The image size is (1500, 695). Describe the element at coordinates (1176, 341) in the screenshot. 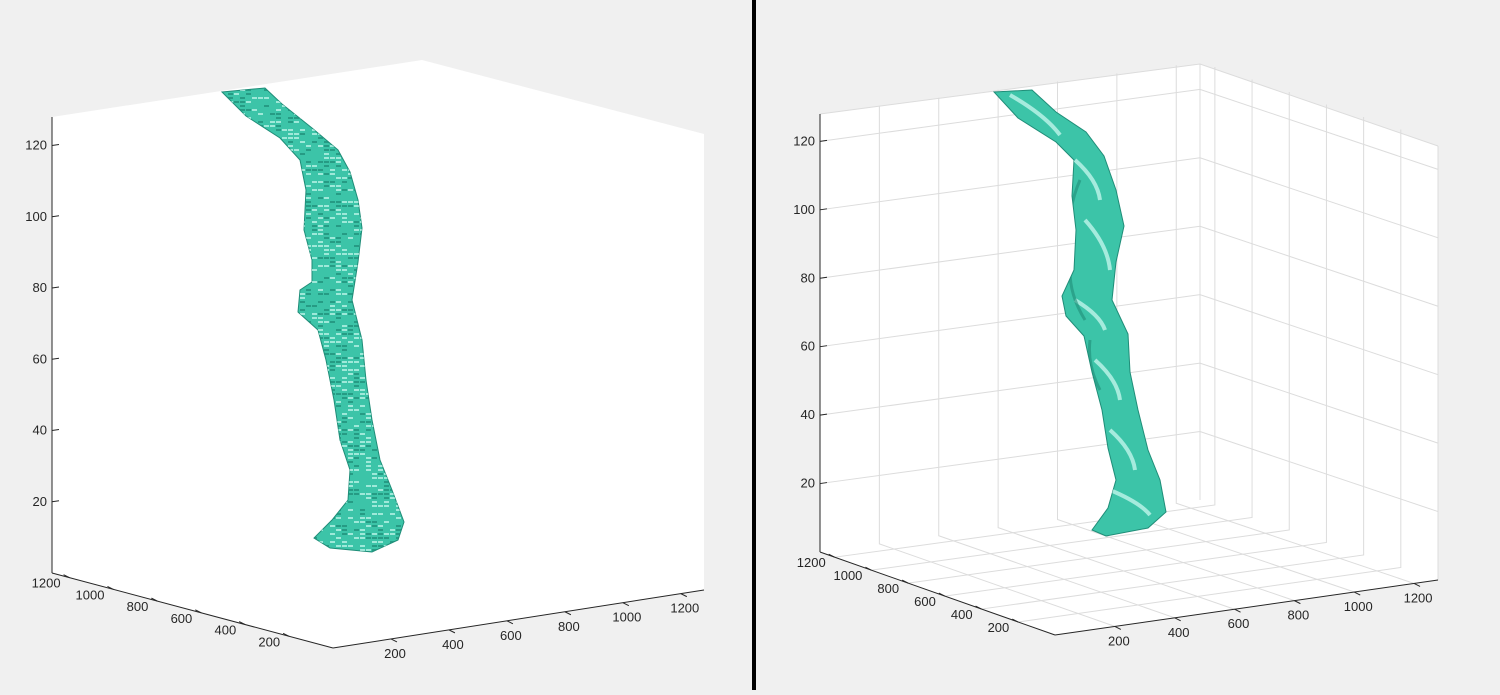

I see `grid-line` at that location.